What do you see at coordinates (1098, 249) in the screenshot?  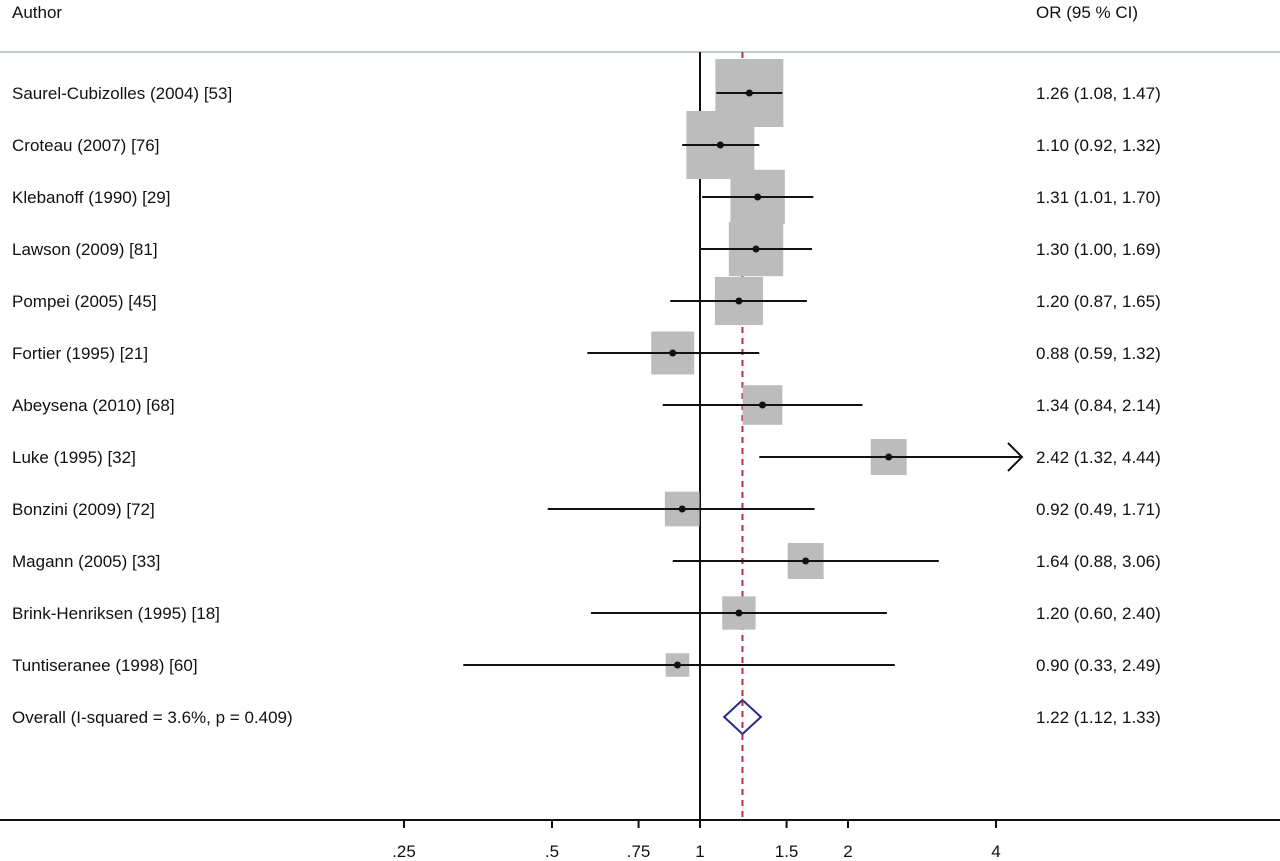 I see `study-ci-value: 1.30 (1.00, 1.69)` at bounding box center [1098, 249].